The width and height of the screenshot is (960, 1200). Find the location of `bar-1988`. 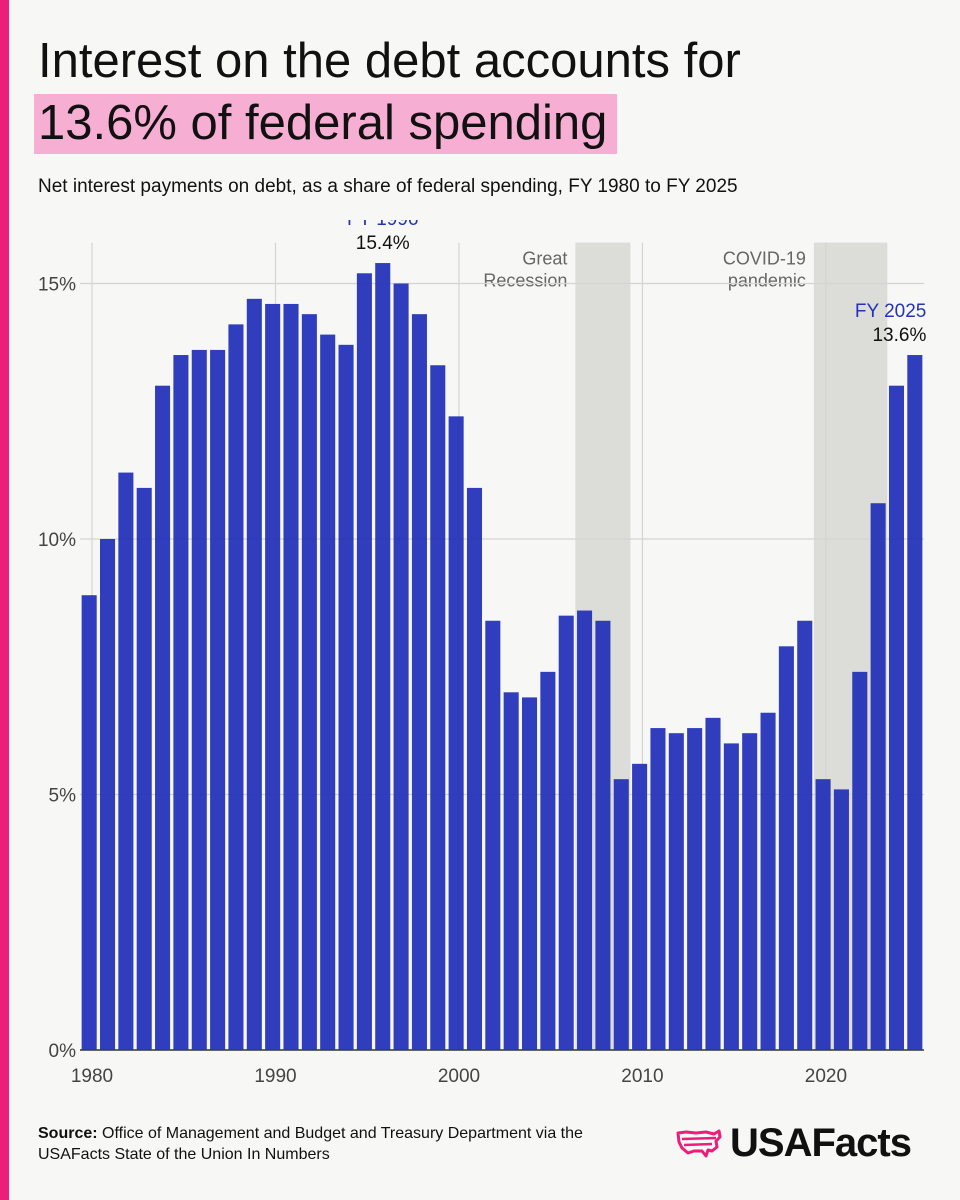

bar-1988 is located at coordinates (236, 687).